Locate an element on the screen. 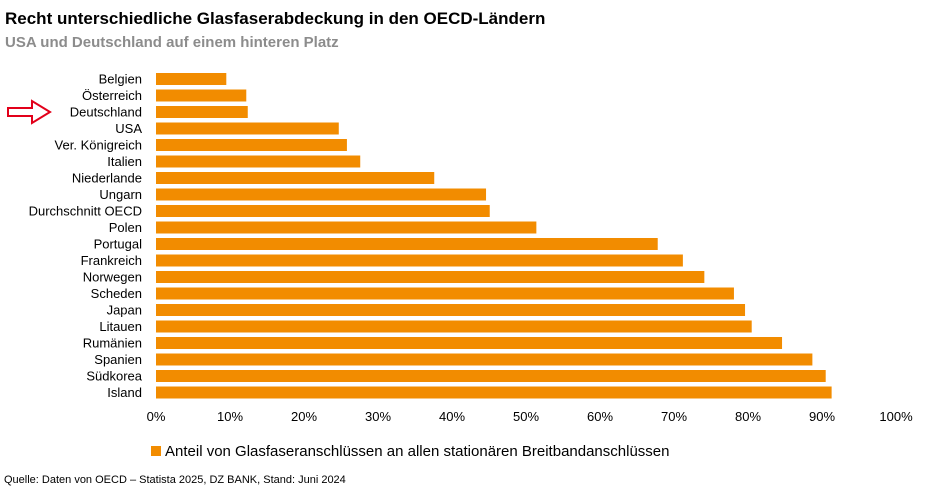  category-label: Scheden is located at coordinates (116, 293).